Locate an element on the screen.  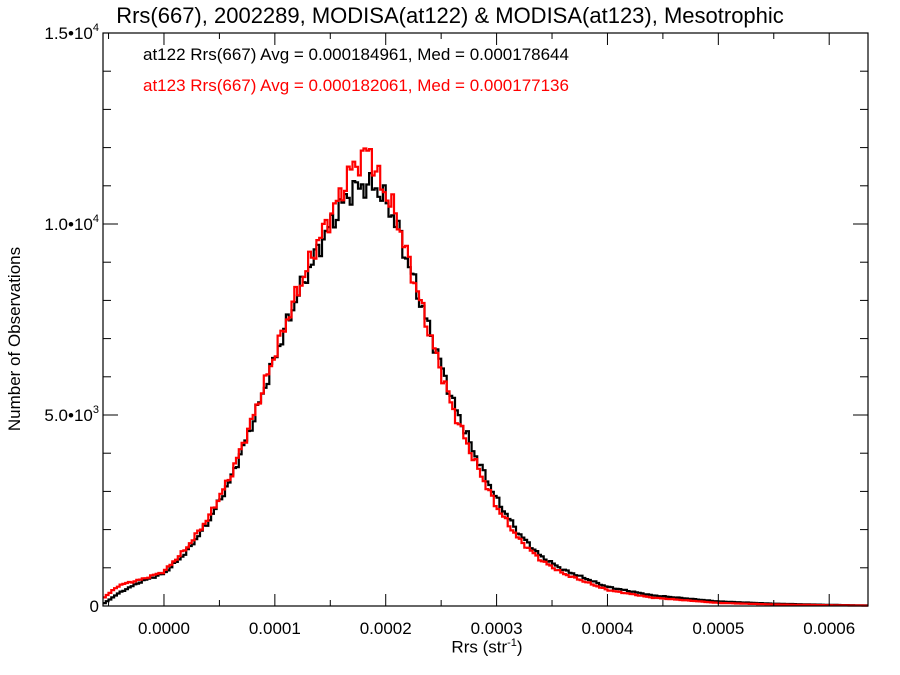
x-axis-label-text: Rrs (str is located at coordinates (479, 647).